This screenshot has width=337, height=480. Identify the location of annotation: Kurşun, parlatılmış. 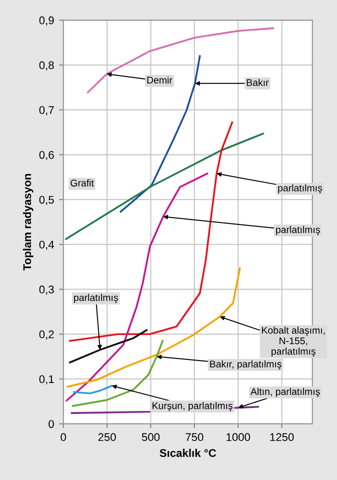
(192, 407).